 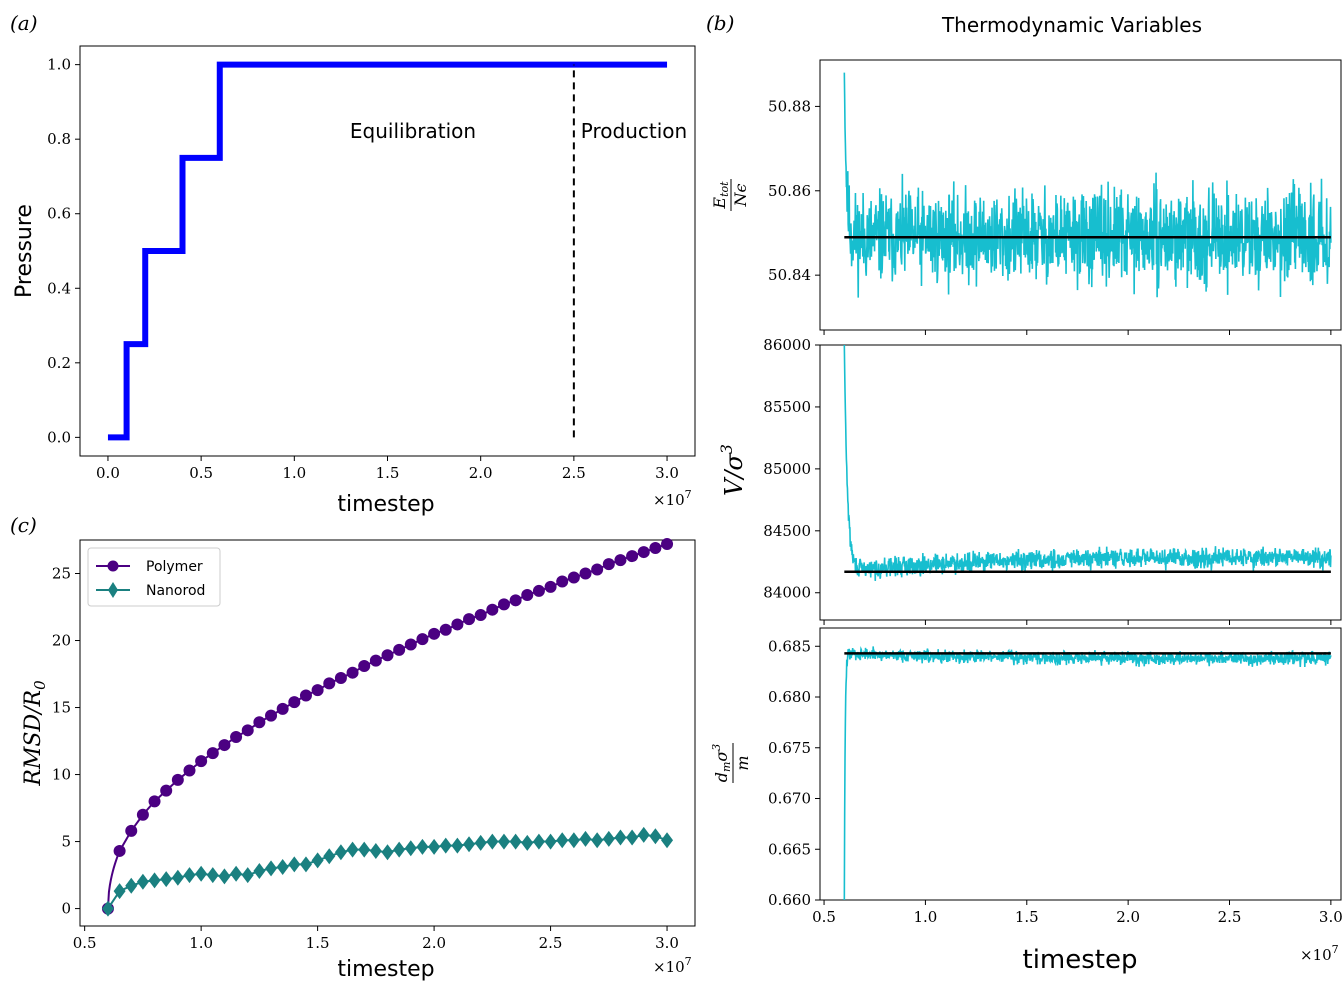 What do you see at coordinates (113, 590) in the screenshot?
I see `legend-nanorod-marker` at bounding box center [113, 590].